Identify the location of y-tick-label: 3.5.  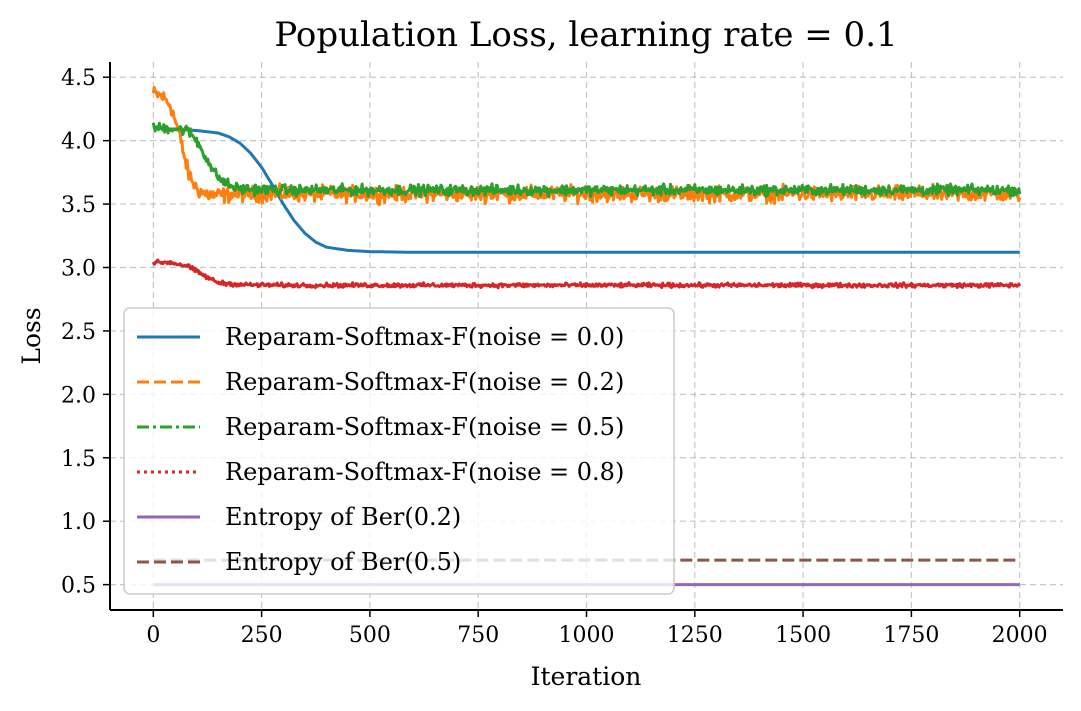
(78, 205).